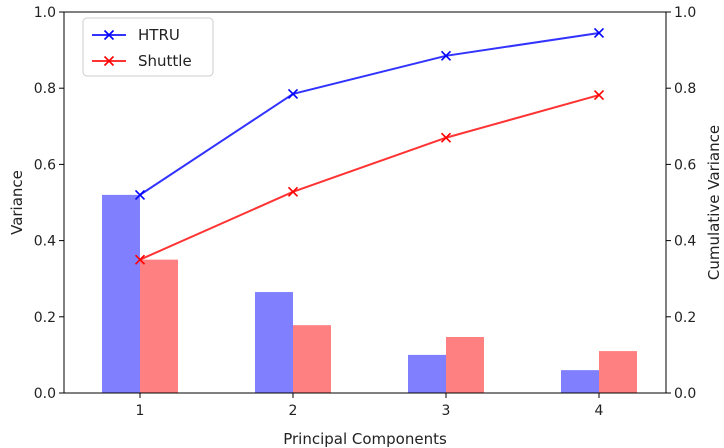 The image size is (724, 448). I want to click on y-tick-label-1.0: 1.0, so click(45, 13).